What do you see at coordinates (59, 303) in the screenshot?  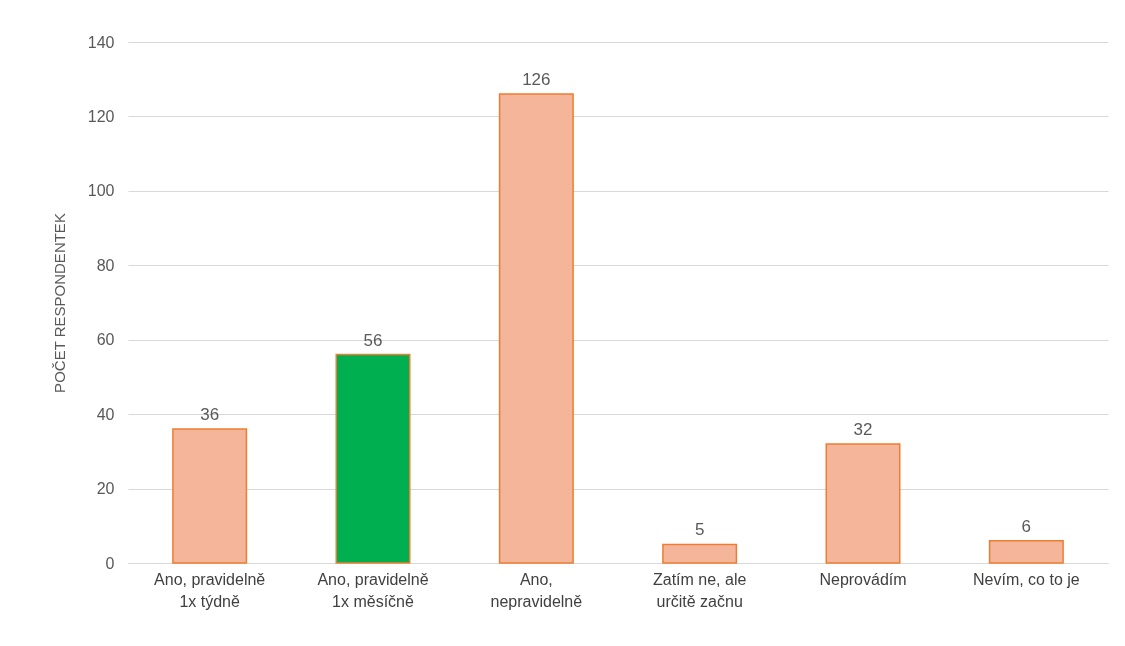 I see `y-axis-title: POČET RESPONDENTEK` at bounding box center [59, 303].